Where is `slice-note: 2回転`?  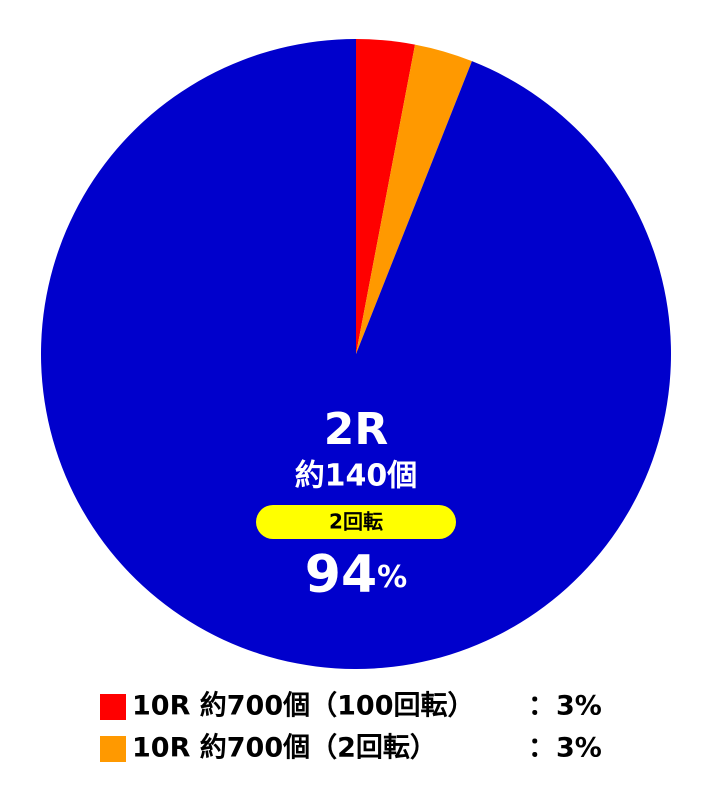
slice-note: 2回転 is located at coordinates (356, 522).